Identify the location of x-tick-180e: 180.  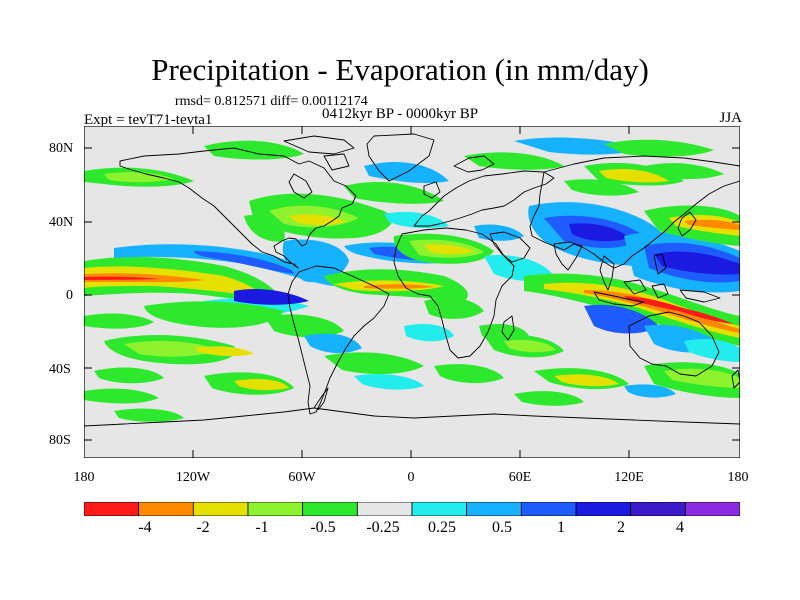
(738, 477).